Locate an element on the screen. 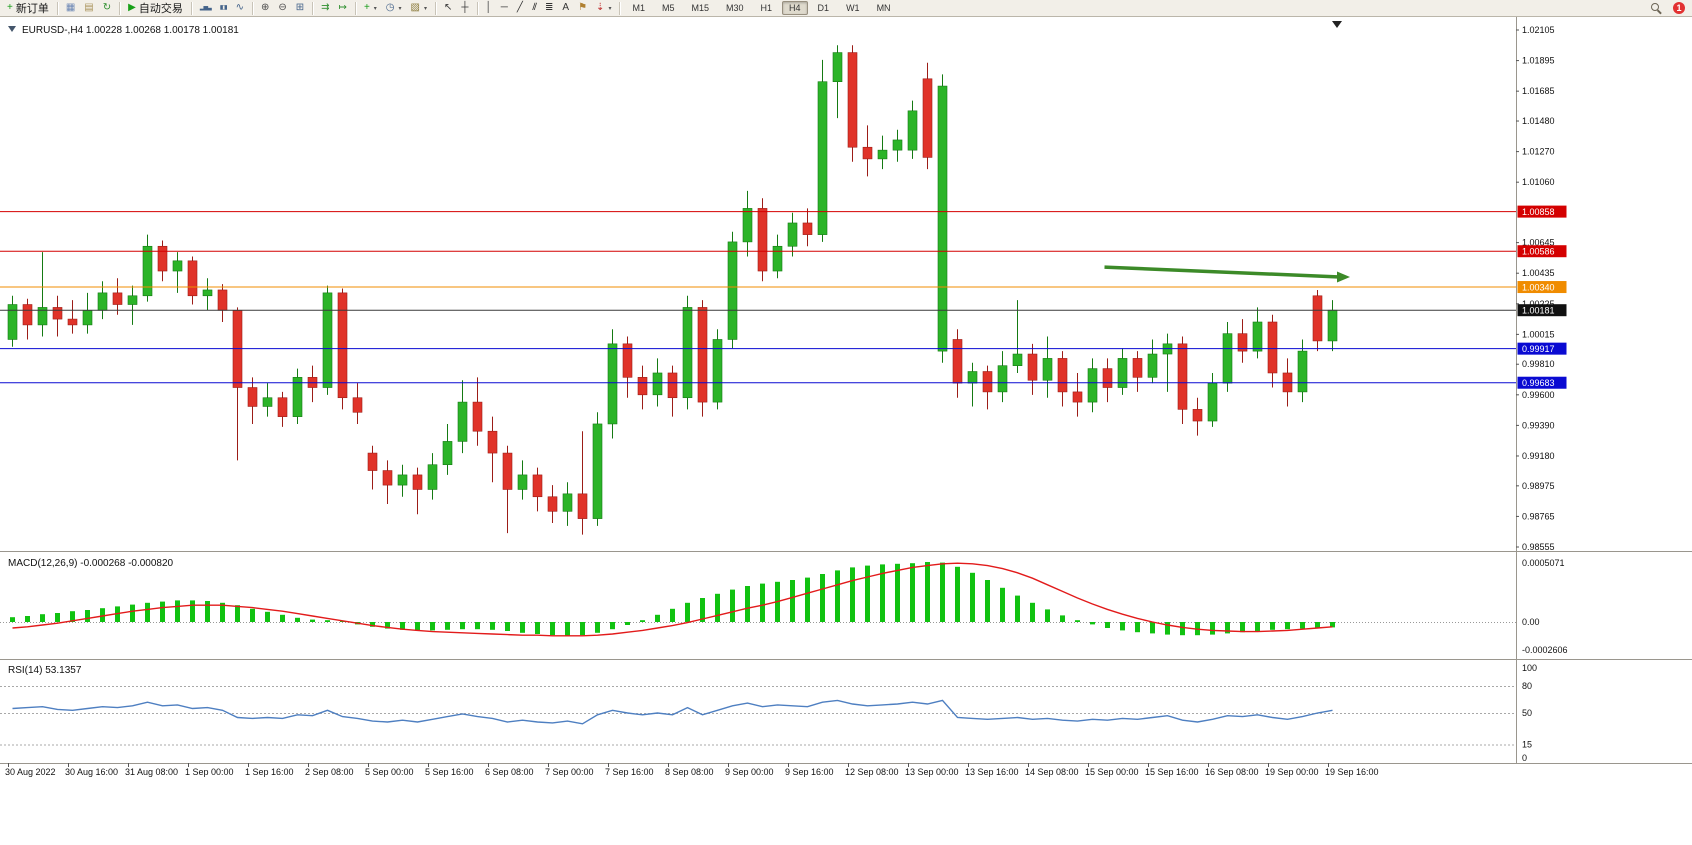 The height and width of the screenshot is (845, 1692). symbol-marker-icon is located at coordinates (12, 29).